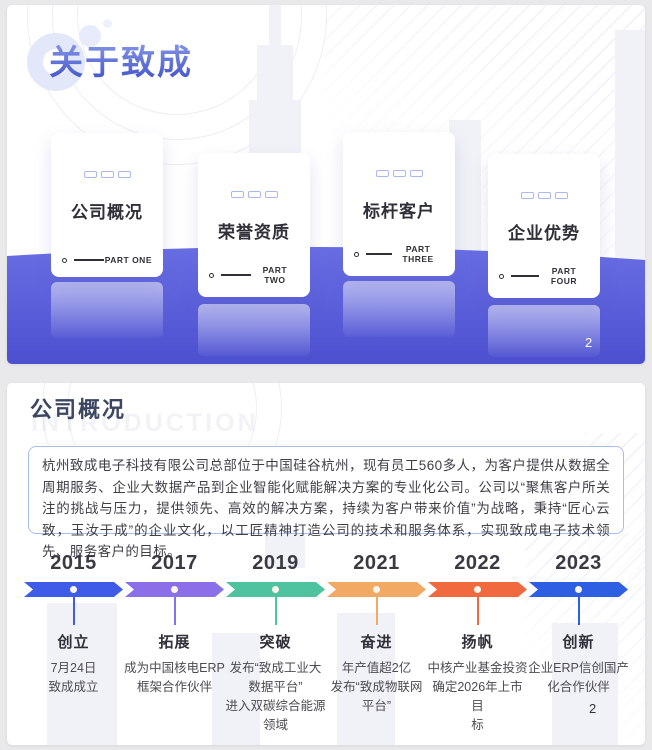 This screenshot has height=750, width=652. Describe the element at coordinates (376, 563) in the screenshot. I see `timeline-year: 2021` at that location.